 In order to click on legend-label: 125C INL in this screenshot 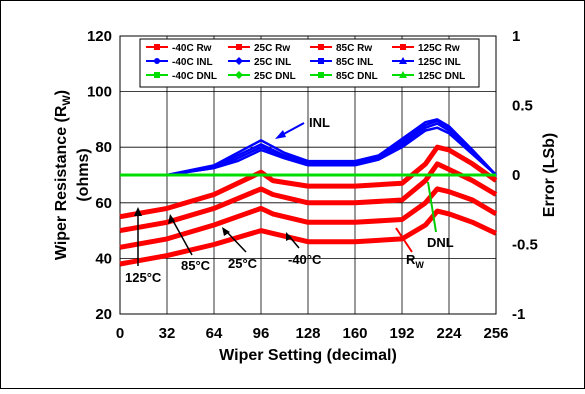, I will do `click(439, 62)`.